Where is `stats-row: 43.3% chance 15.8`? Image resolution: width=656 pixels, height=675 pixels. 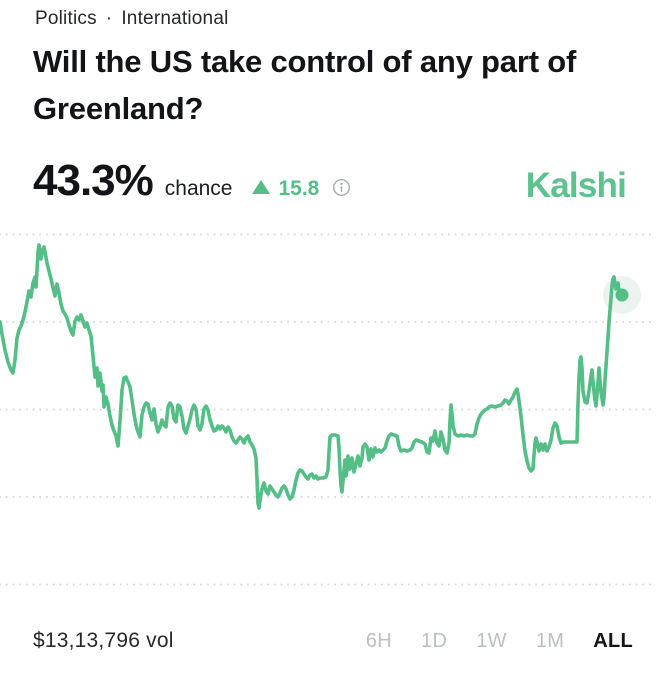
stats-row: 43.3% chance 15.8 is located at coordinates (192, 181).